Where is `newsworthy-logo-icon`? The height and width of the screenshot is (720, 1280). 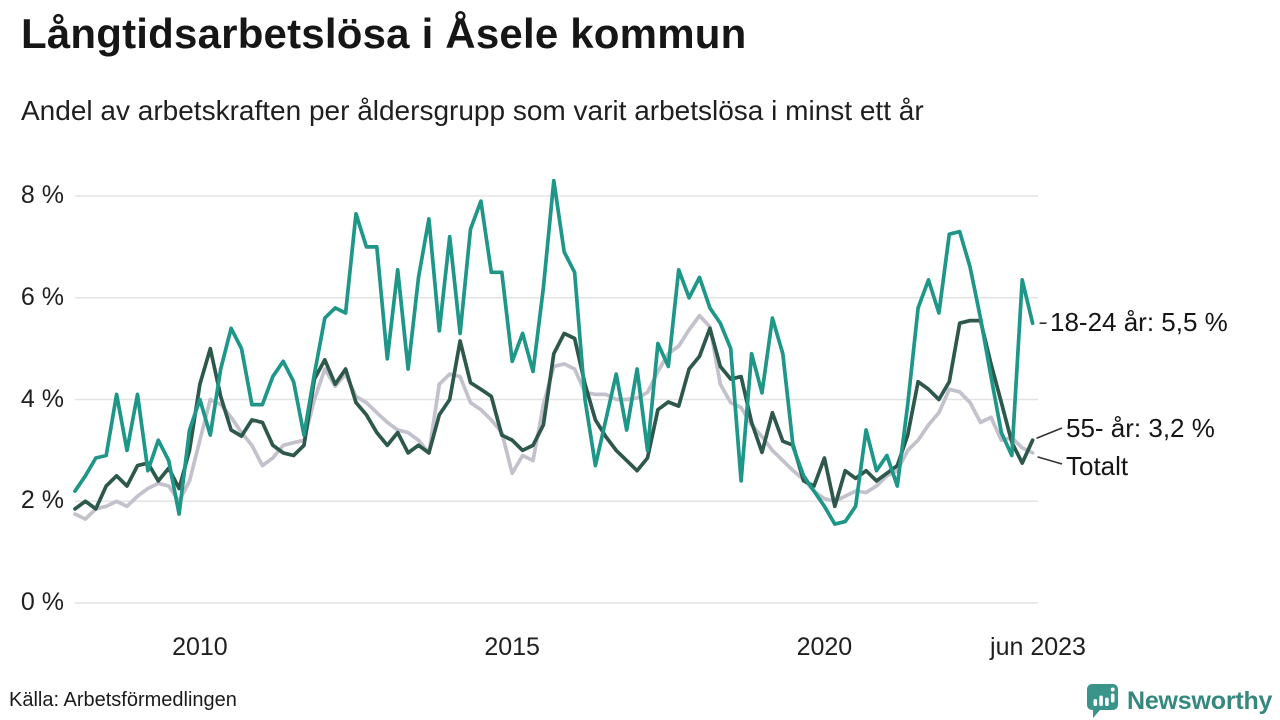
newsworthy-logo-icon is located at coordinates (1102, 701).